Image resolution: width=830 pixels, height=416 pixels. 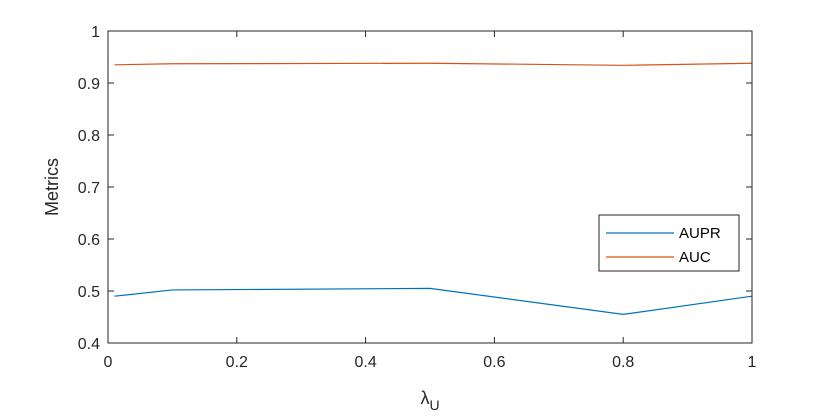 What do you see at coordinates (108, 362) in the screenshot?
I see `x-tick-label: 0` at bounding box center [108, 362].